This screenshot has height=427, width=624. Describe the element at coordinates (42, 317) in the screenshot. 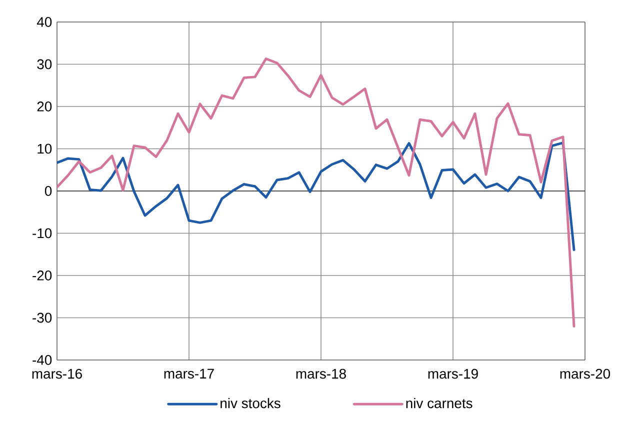

I see `y-tick-label: -30` at that location.